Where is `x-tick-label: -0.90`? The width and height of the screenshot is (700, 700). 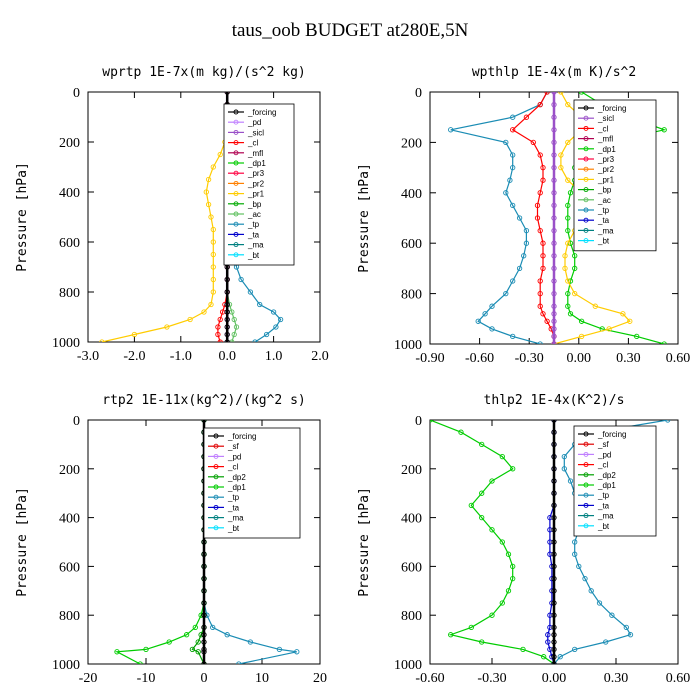 x-tick-label: -0.90 is located at coordinates (429, 358).